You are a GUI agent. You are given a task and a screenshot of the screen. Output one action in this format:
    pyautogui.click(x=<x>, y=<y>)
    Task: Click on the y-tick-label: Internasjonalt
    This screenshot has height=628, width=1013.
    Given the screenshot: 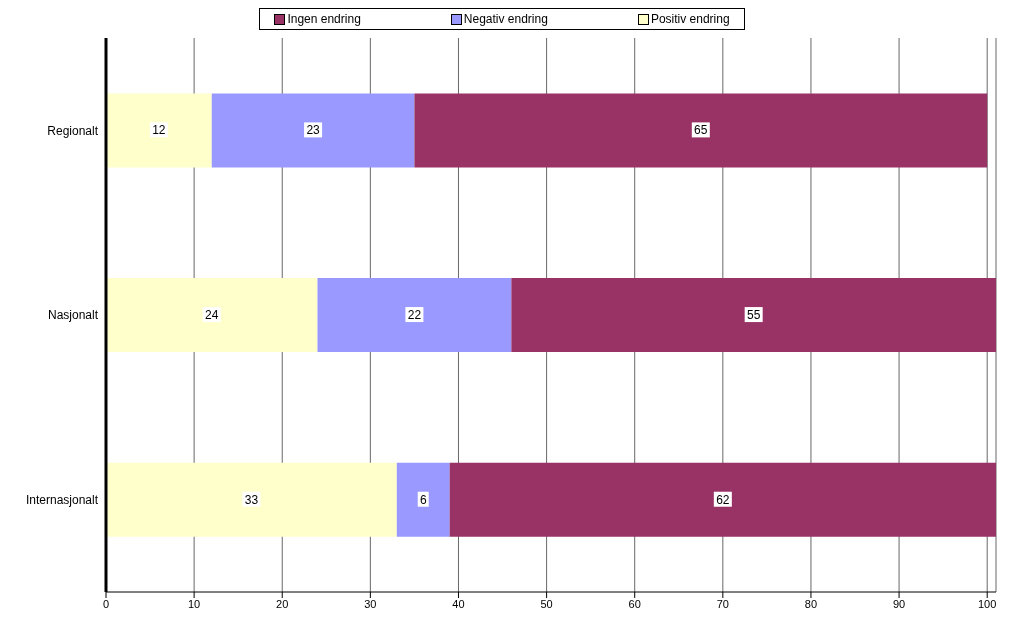 What is the action you would take?
    pyautogui.click(x=62, y=499)
    